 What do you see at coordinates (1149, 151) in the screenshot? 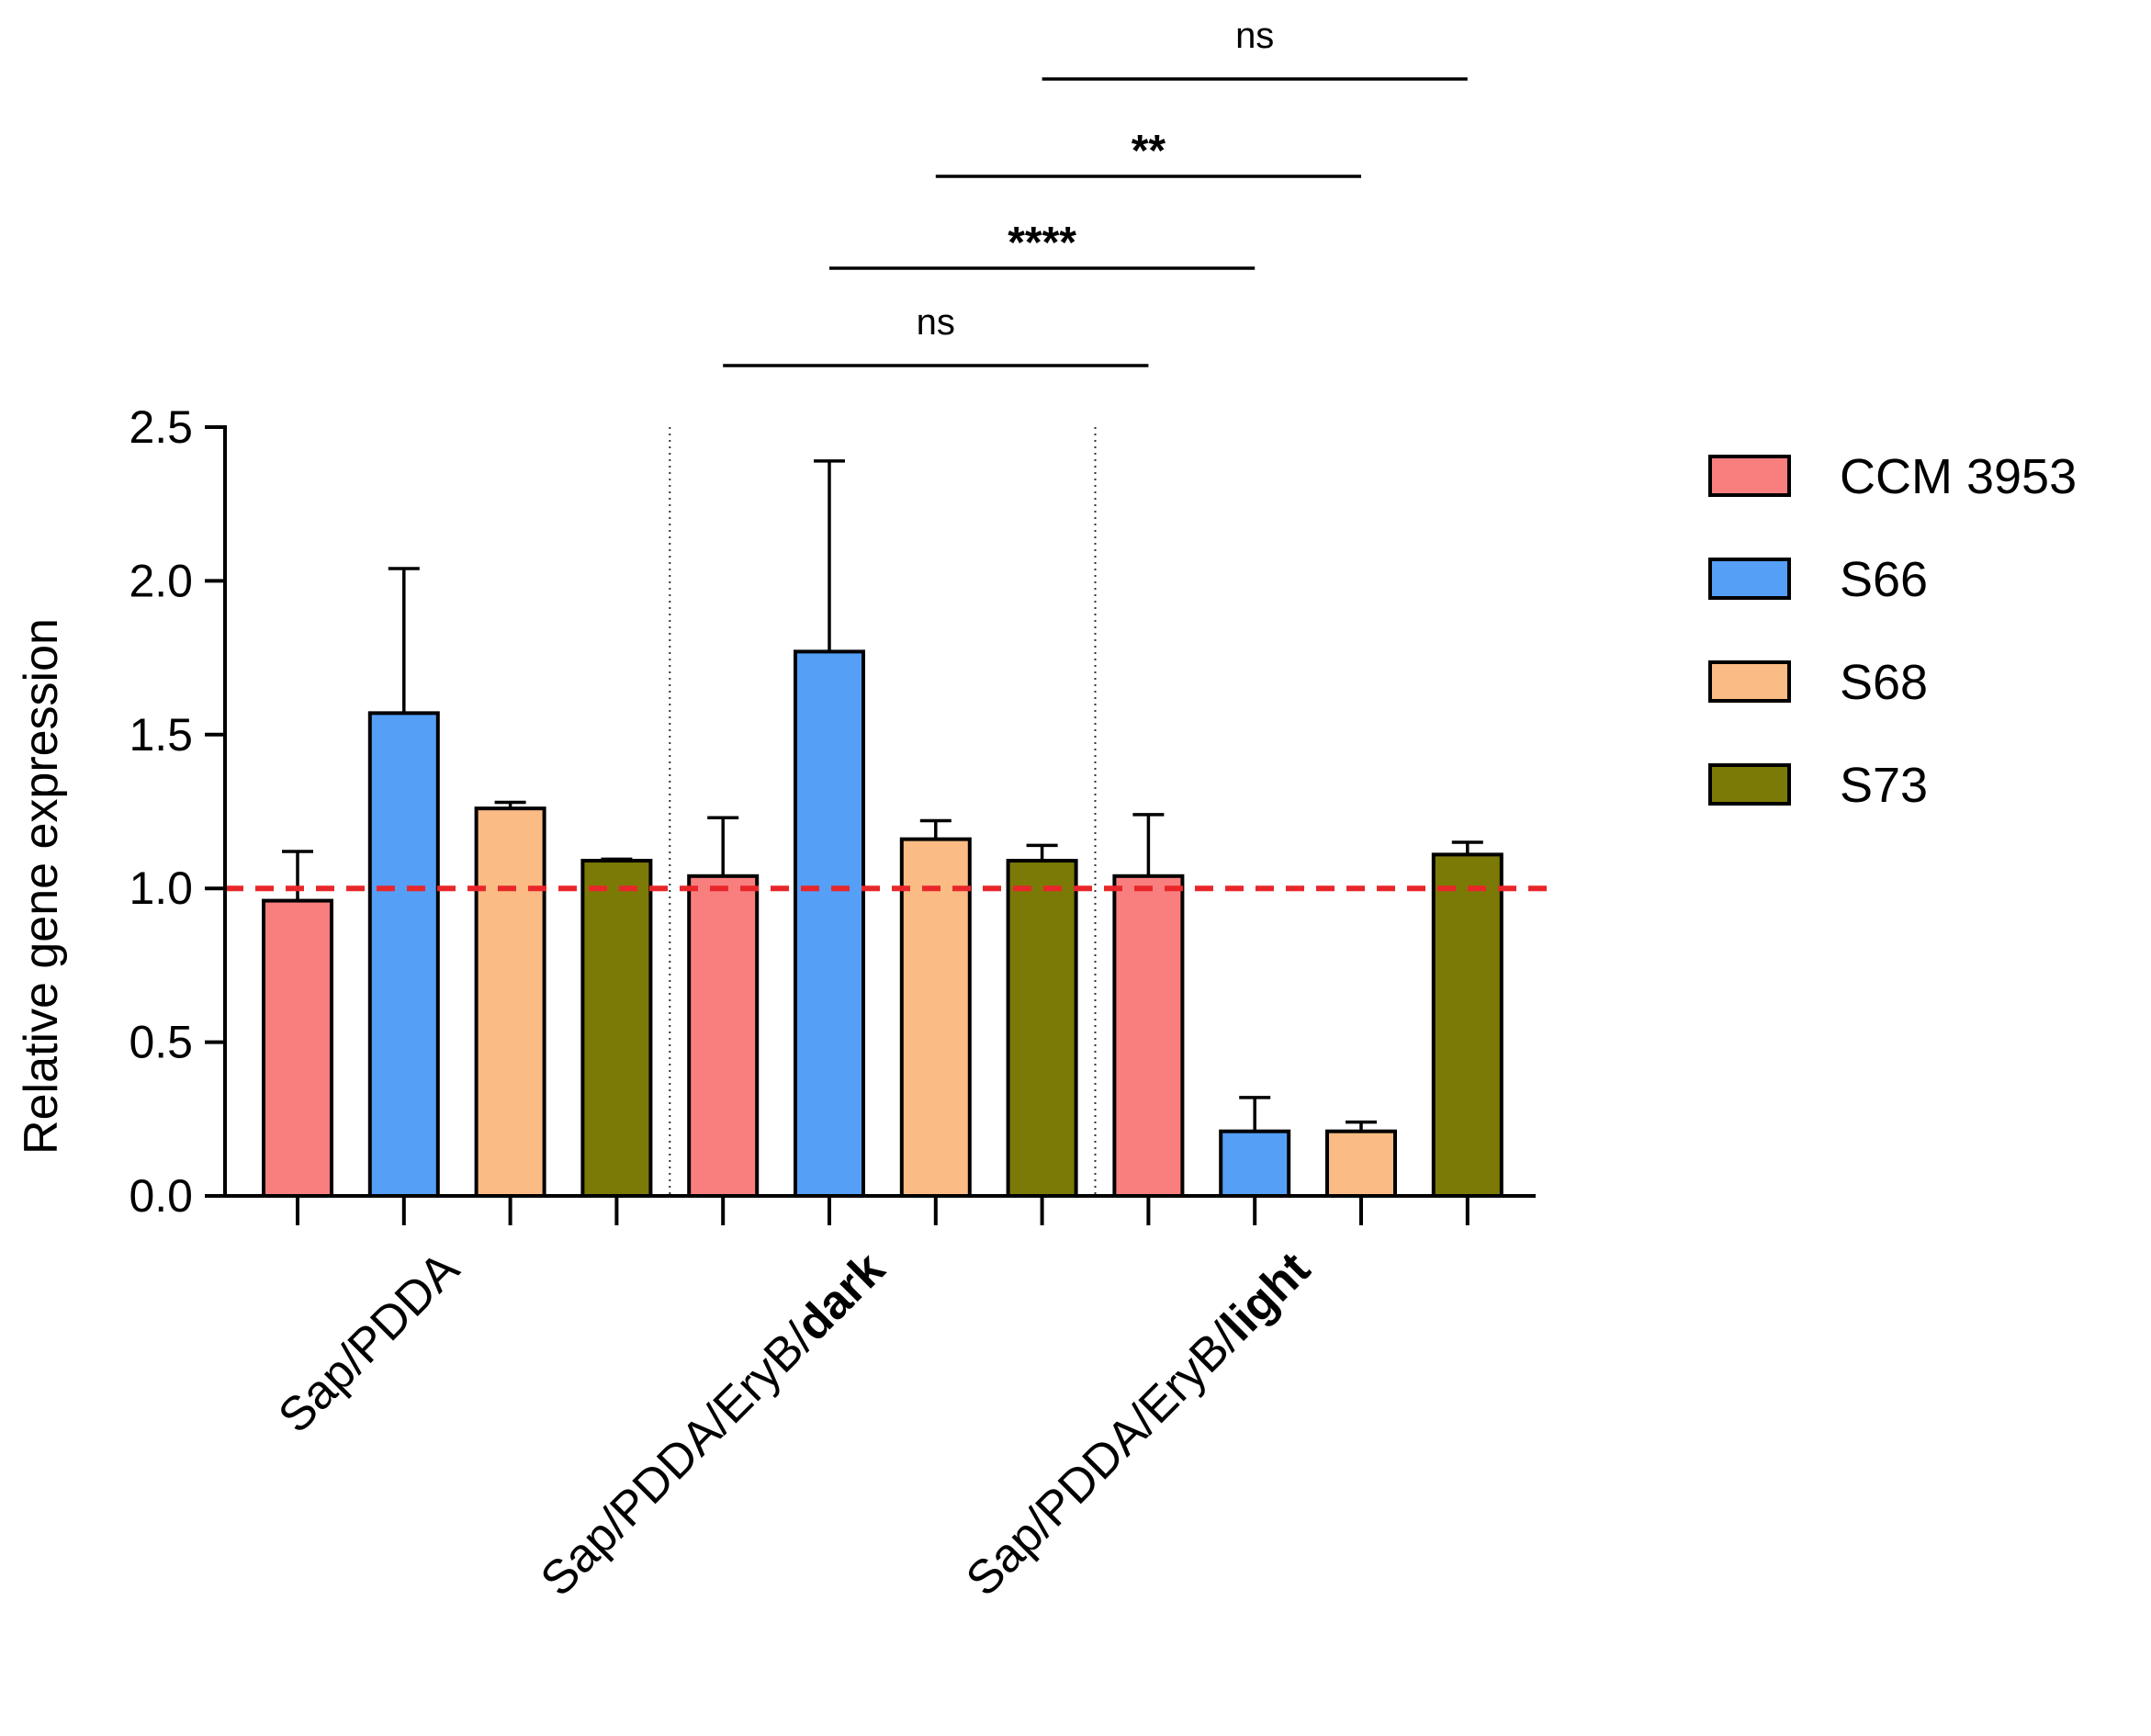
I see `significance-label: **` at bounding box center [1149, 151].